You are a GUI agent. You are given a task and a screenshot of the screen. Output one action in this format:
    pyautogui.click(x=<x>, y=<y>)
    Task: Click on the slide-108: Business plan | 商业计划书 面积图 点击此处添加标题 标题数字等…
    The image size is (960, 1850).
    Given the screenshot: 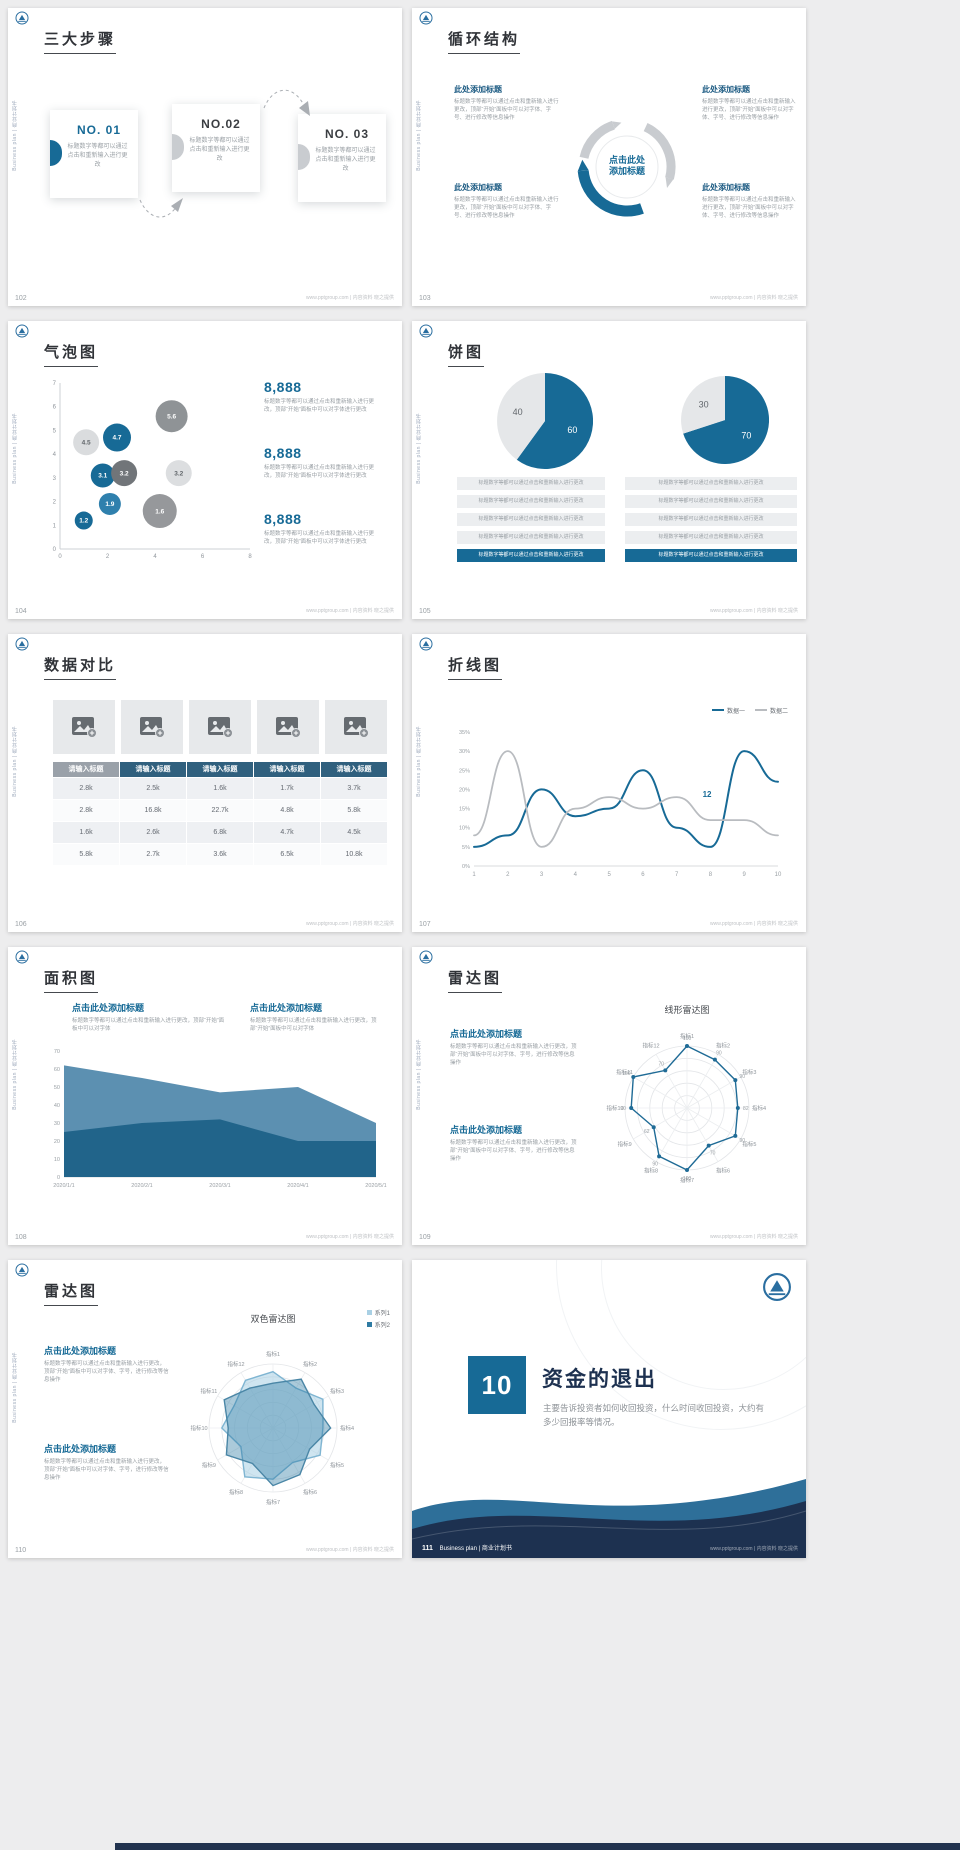 What is the action you would take?
    pyautogui.click(x=205, y=1096)
    